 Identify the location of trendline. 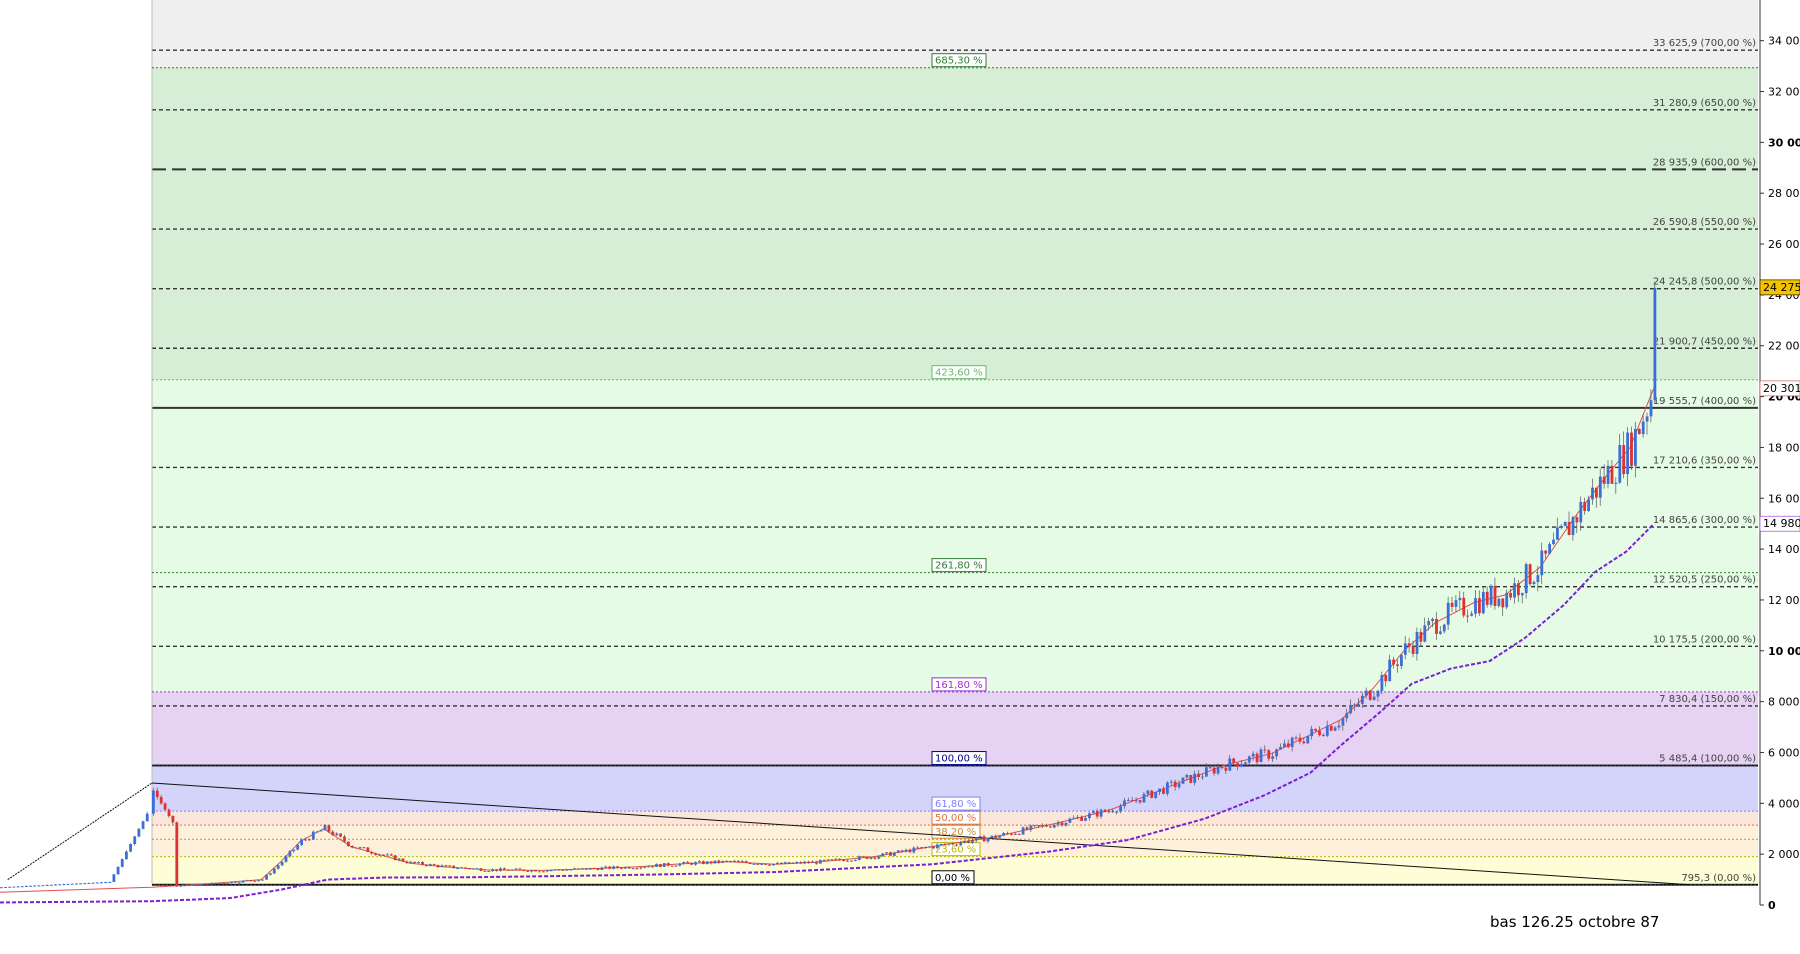
(920, 834).